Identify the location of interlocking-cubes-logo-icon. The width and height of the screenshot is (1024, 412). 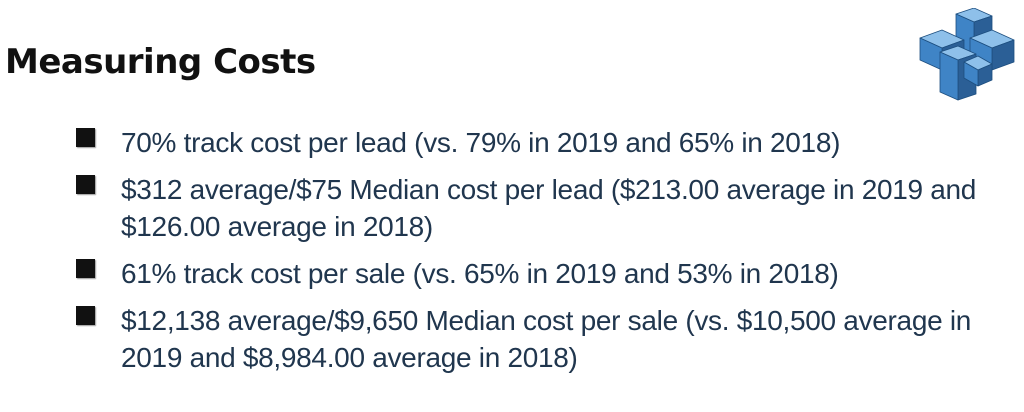
(967, 54).